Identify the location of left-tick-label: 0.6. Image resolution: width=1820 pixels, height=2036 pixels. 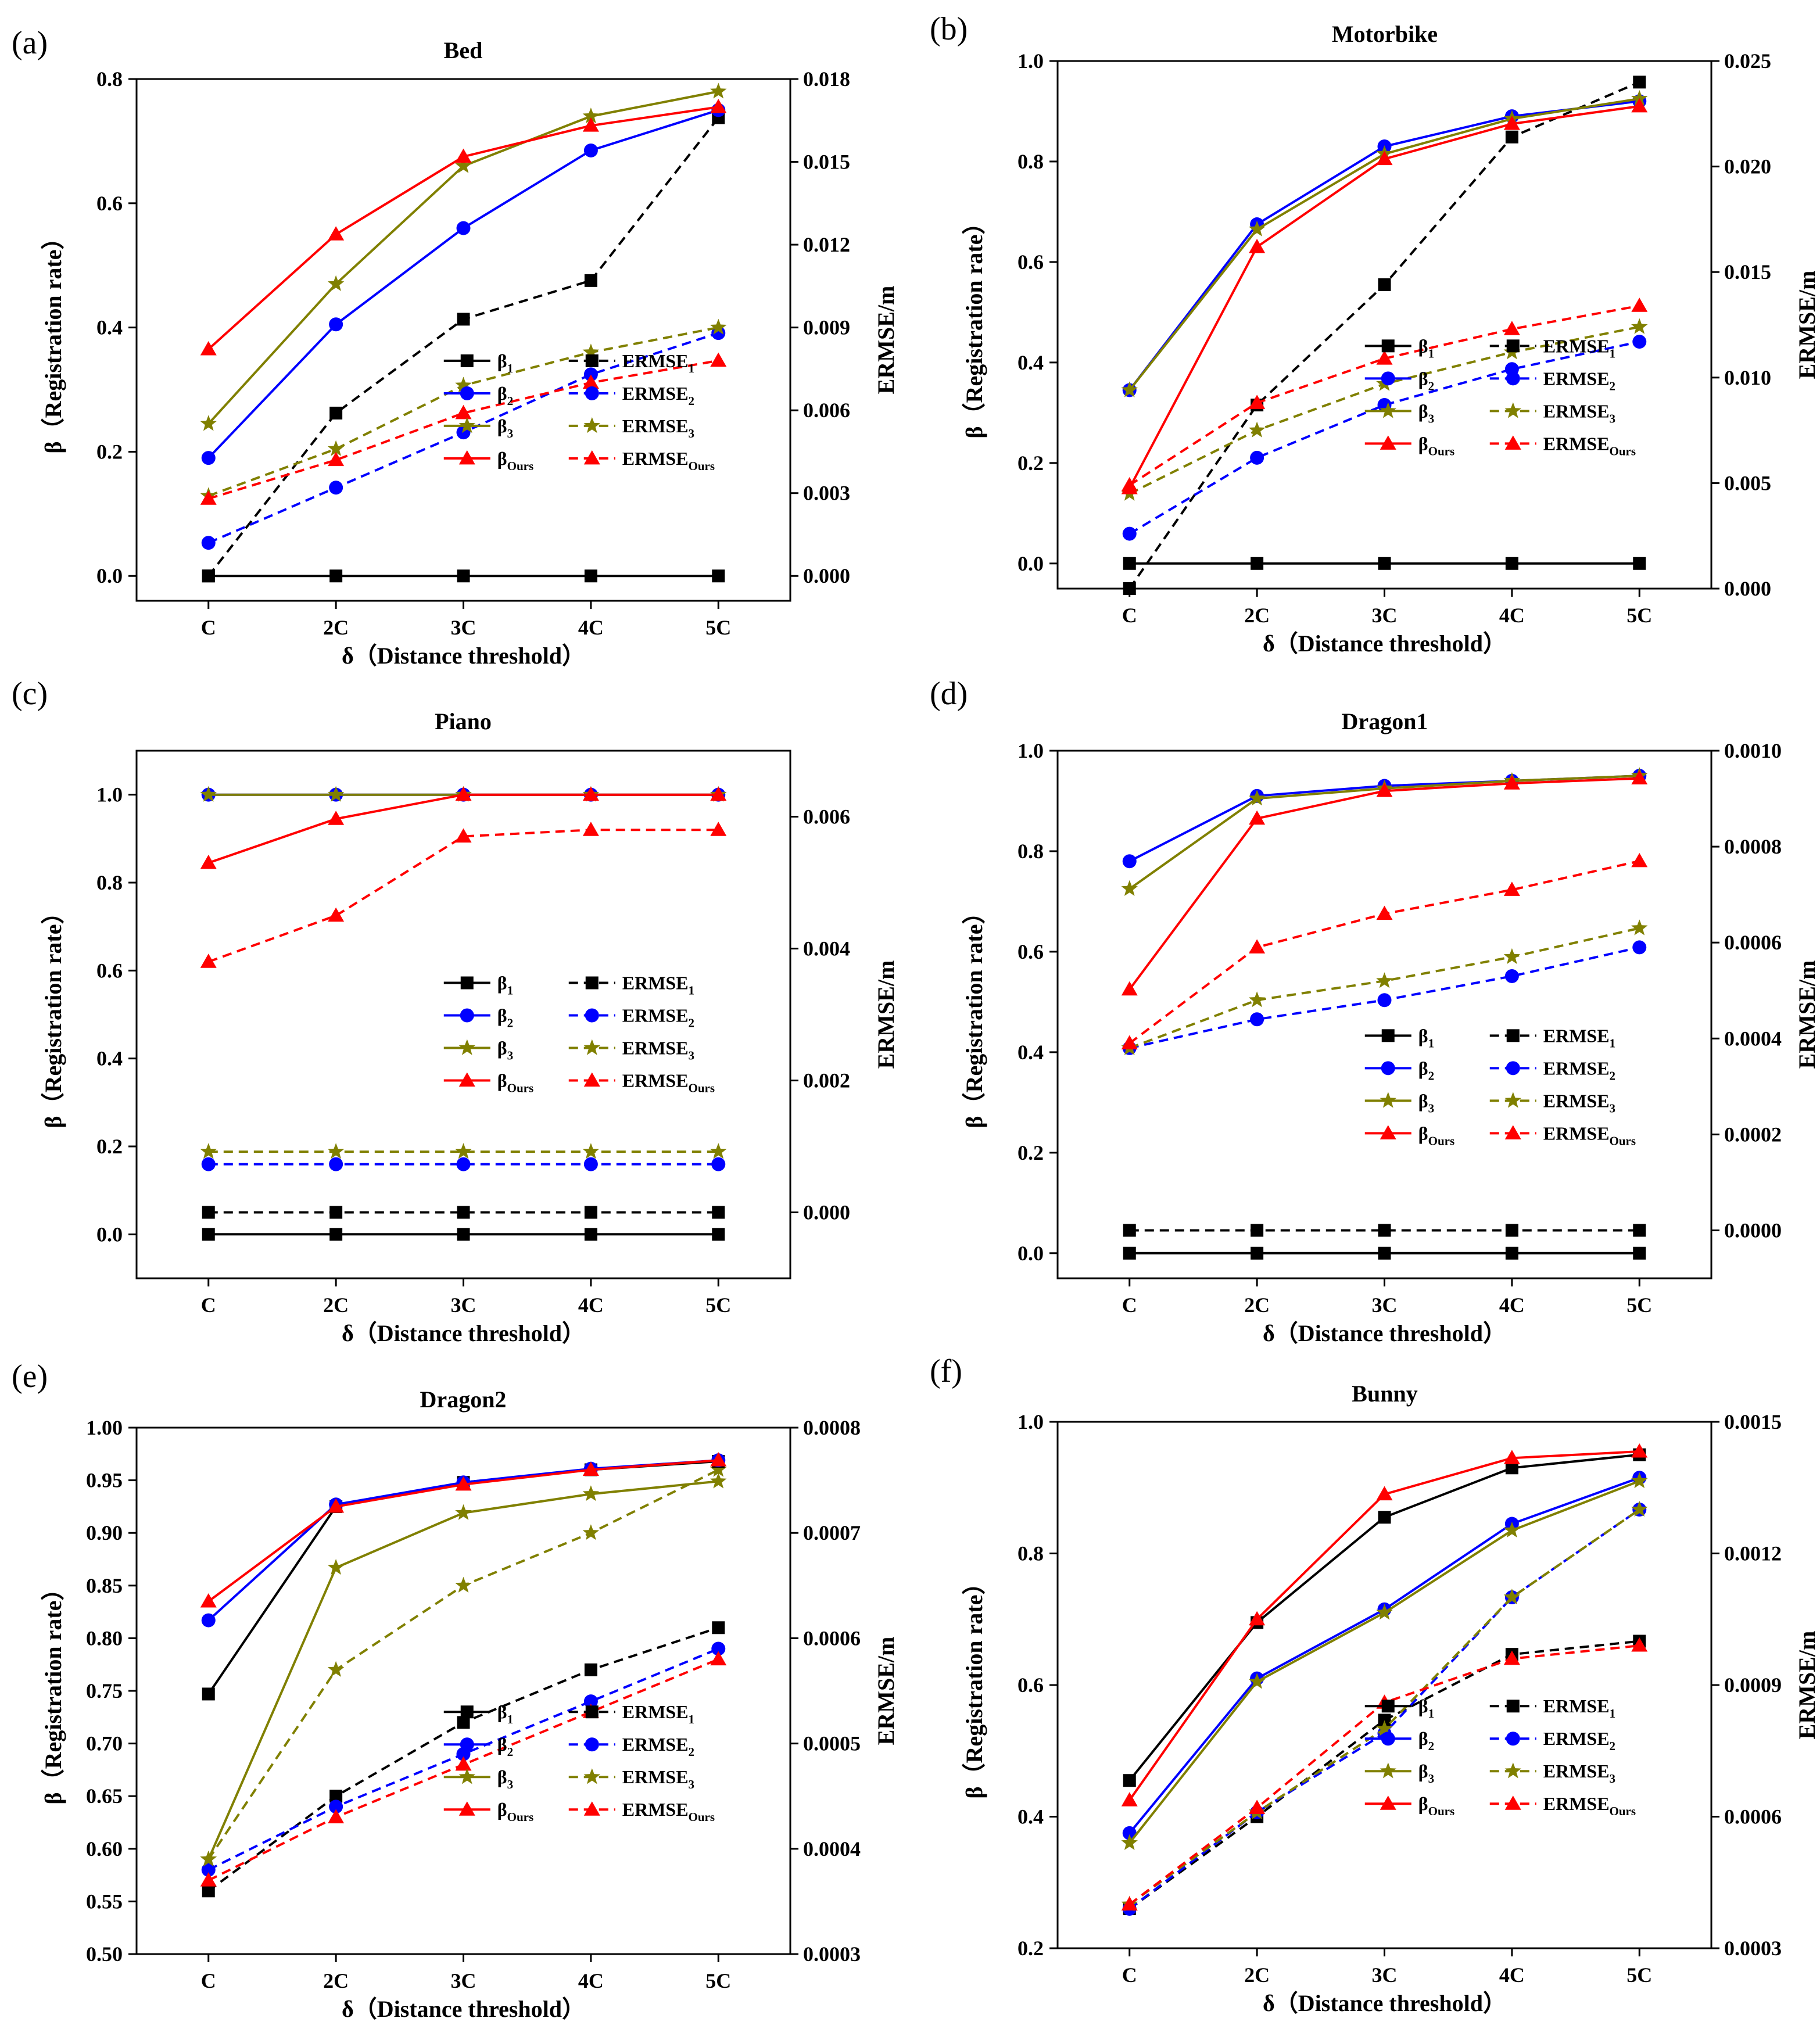
(1031, 262).